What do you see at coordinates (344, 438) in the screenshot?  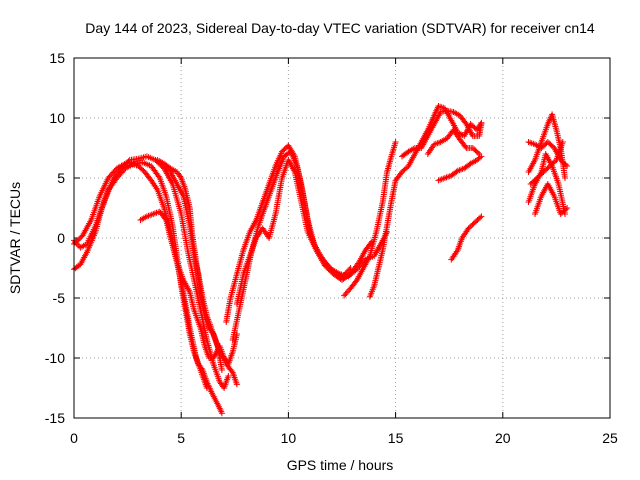 I see `x-tick-labels: 0 5 10 15 20 25` at bounding box center [344, 438].